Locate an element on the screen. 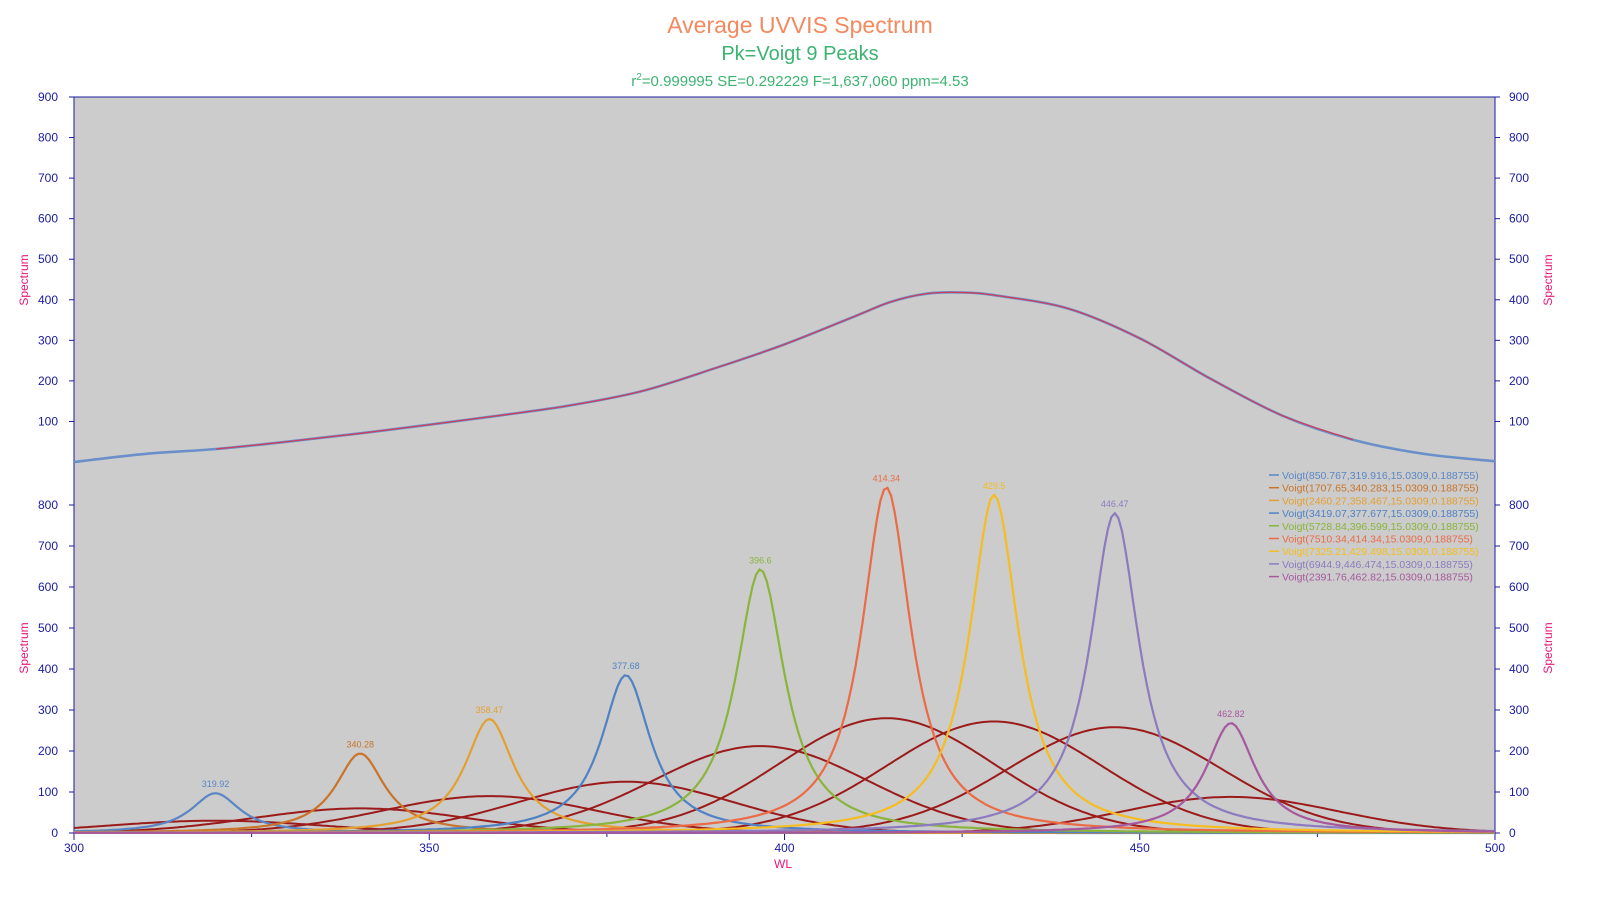  x-axis-title: WL is located at coordinates (783, 864).